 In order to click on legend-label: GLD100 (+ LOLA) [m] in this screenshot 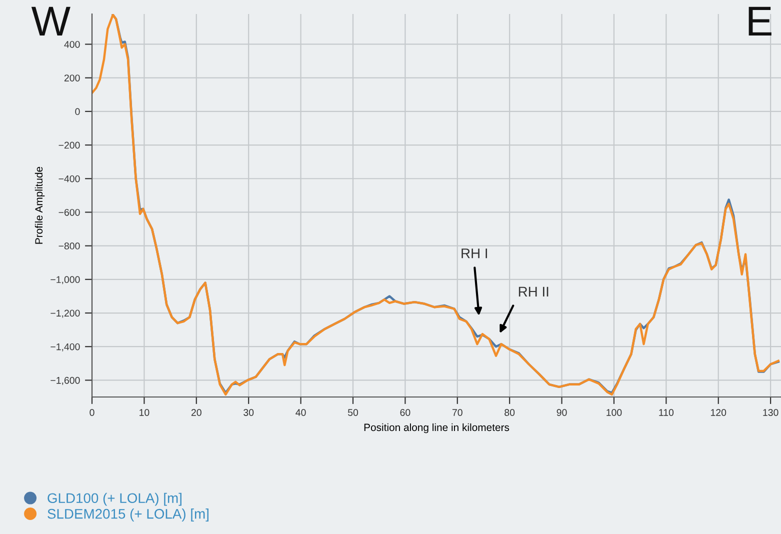, I will do `click(115, 499)`.